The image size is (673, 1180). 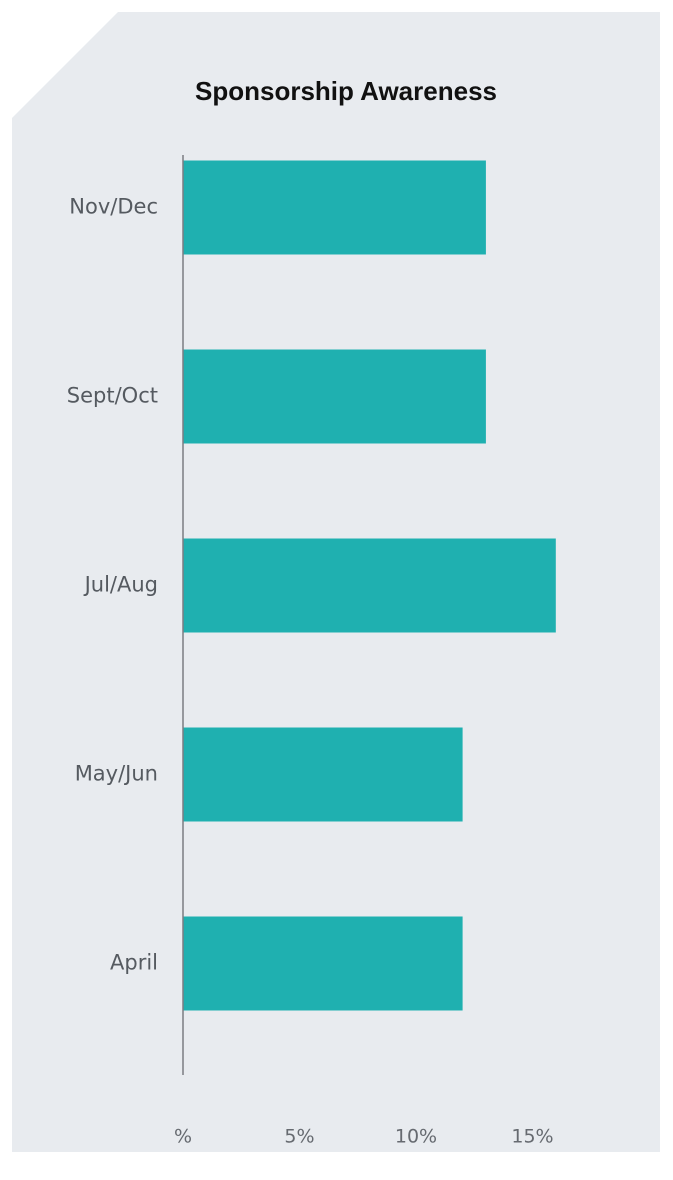 I want to click on y-tick-label: April, so click(x=134, y=963).